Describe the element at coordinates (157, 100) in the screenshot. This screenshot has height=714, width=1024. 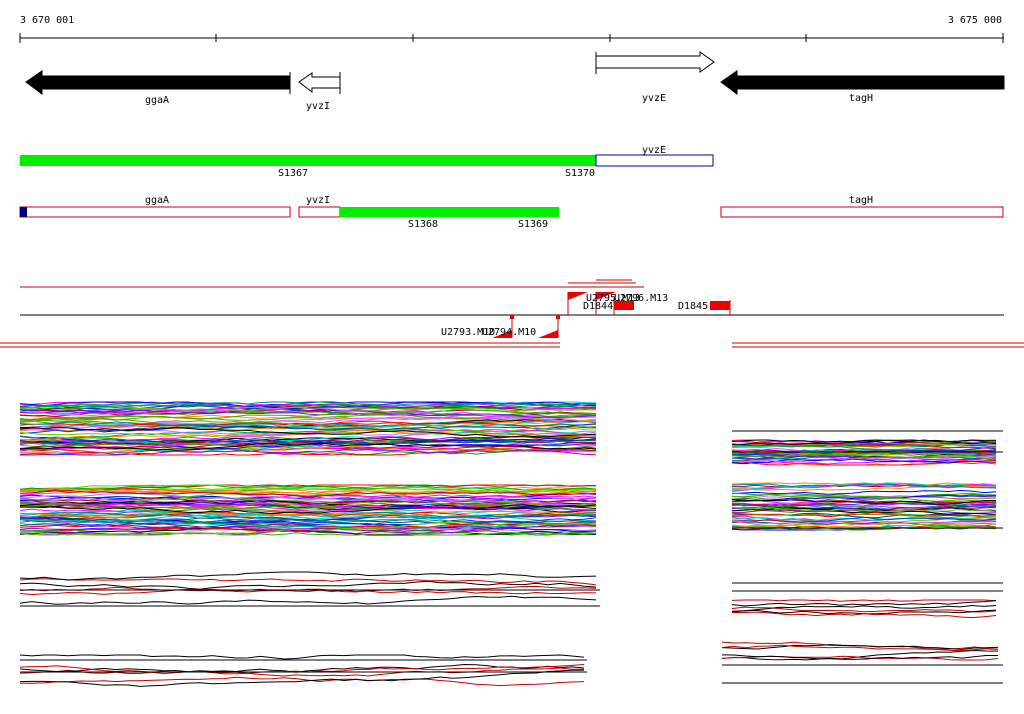
I see `gene-label-ggaA: ggaA` at that location.